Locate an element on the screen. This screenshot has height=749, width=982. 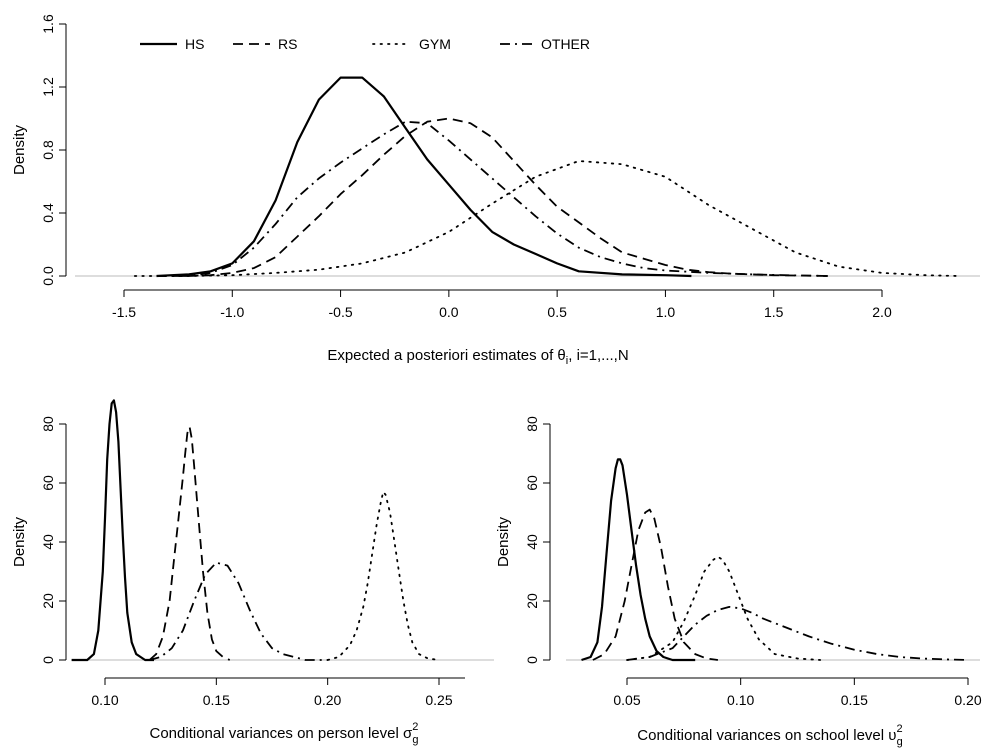
x-axis-title-suffix: , i=1,...,N is located at coordinates (598, 355).